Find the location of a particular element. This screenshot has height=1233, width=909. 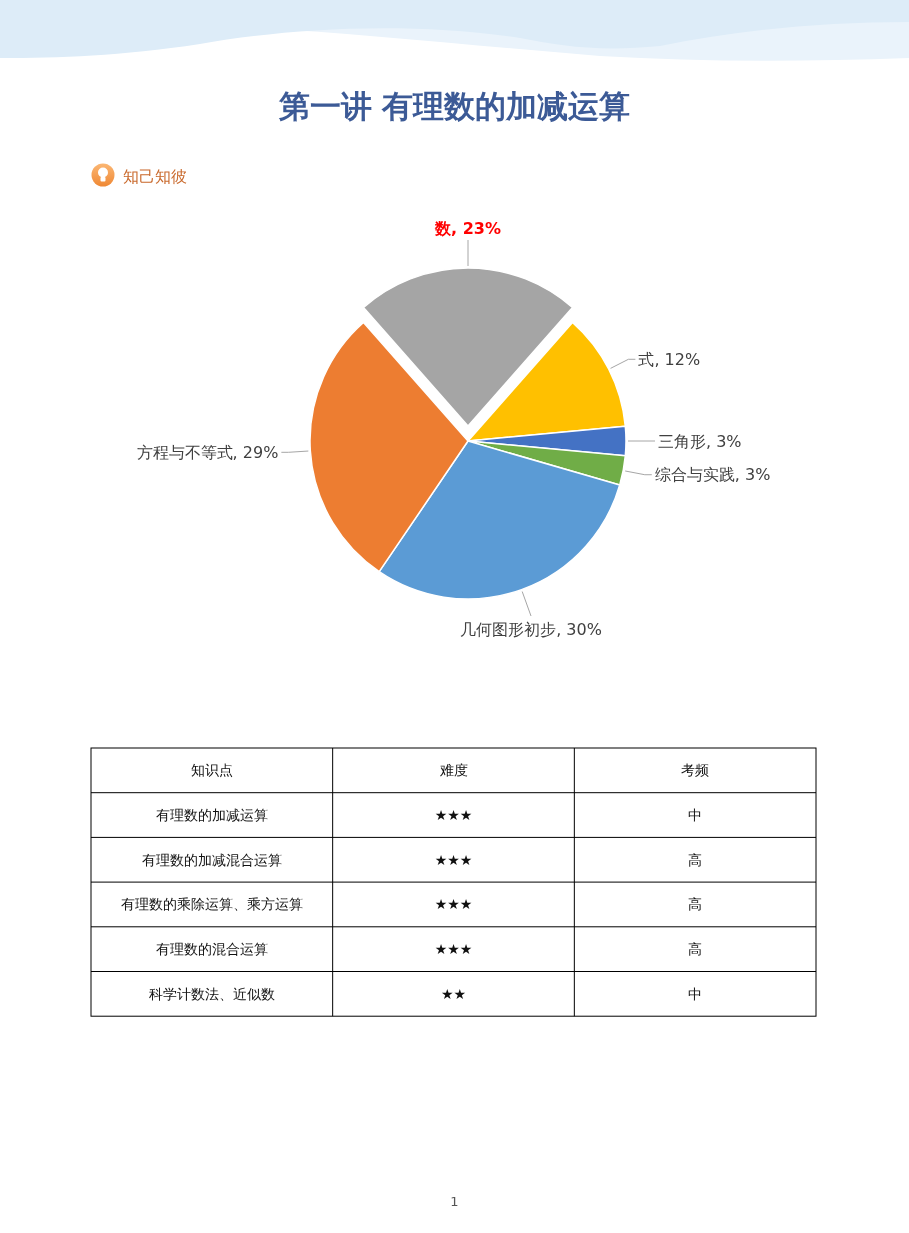

chart-title: 第一讲 有理数的加减运算 is located at coordinates (454, 106).